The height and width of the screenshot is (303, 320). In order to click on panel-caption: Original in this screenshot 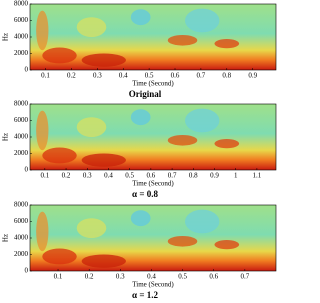, I will do `click(145, 94)`.